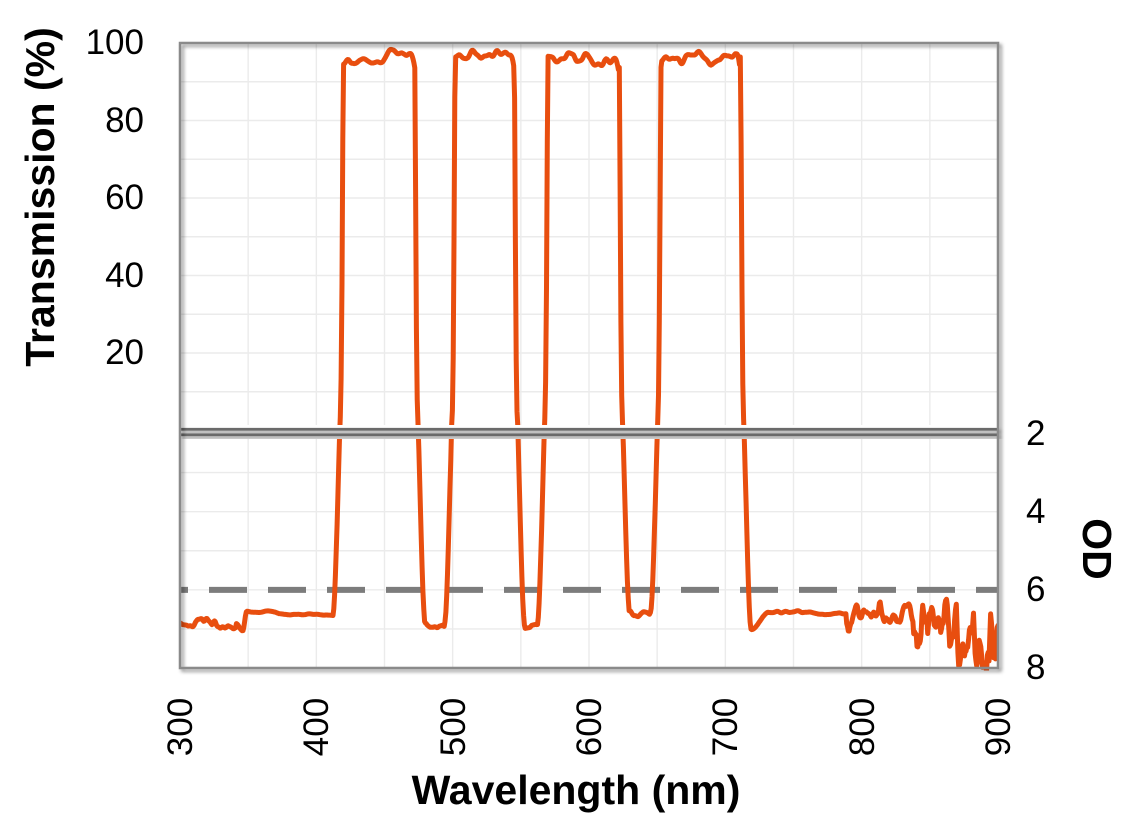  What do you see at coordinates (576, 789) in the screenshot?
I see `x-axis-title: Wavelength (nm)` at bounding box center [576, 789].